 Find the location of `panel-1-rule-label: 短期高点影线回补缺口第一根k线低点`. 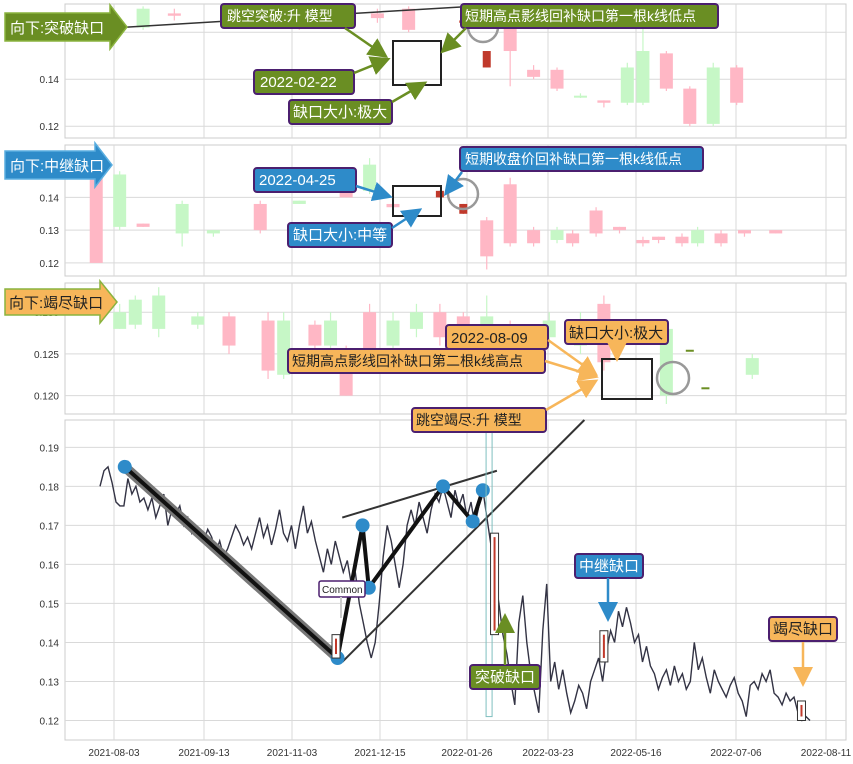

panel-1-rule-label: 短期高点影线回补缺口第一根k线低点 is located at coordinates (580, 16).